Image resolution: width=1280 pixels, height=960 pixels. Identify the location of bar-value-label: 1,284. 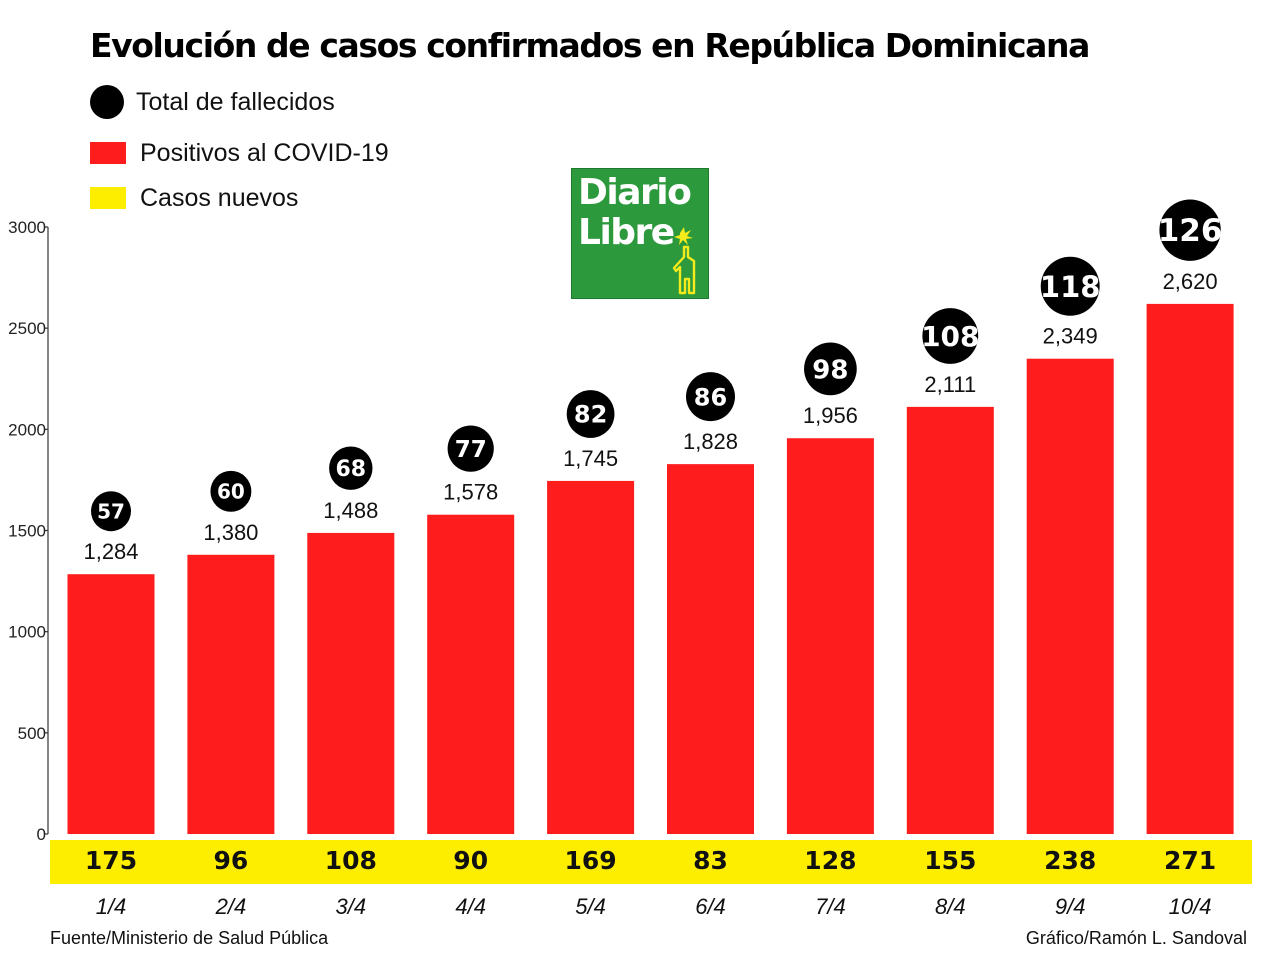
(110, 551).